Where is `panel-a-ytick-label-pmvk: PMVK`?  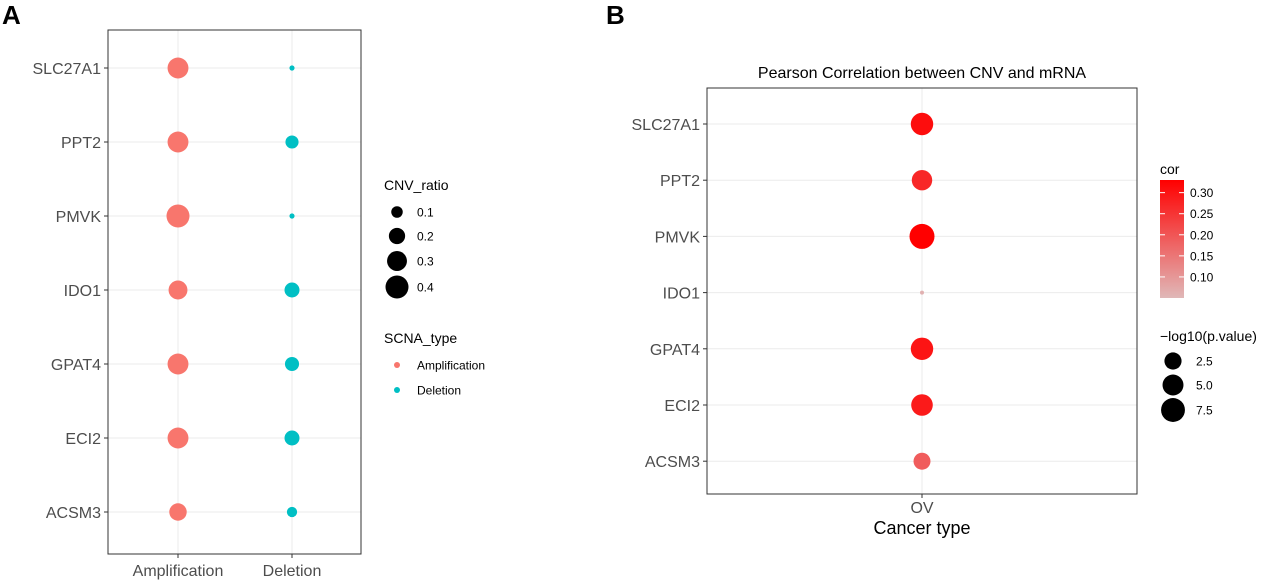 panel-a-ytick-label-pmvk: PMVK is located at coordinates (79, 217).